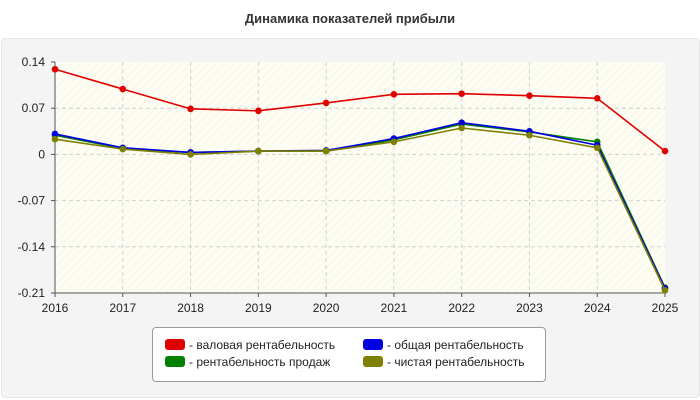  I want to click on legend-label: - валовая рентабельность, so click(262, 345).